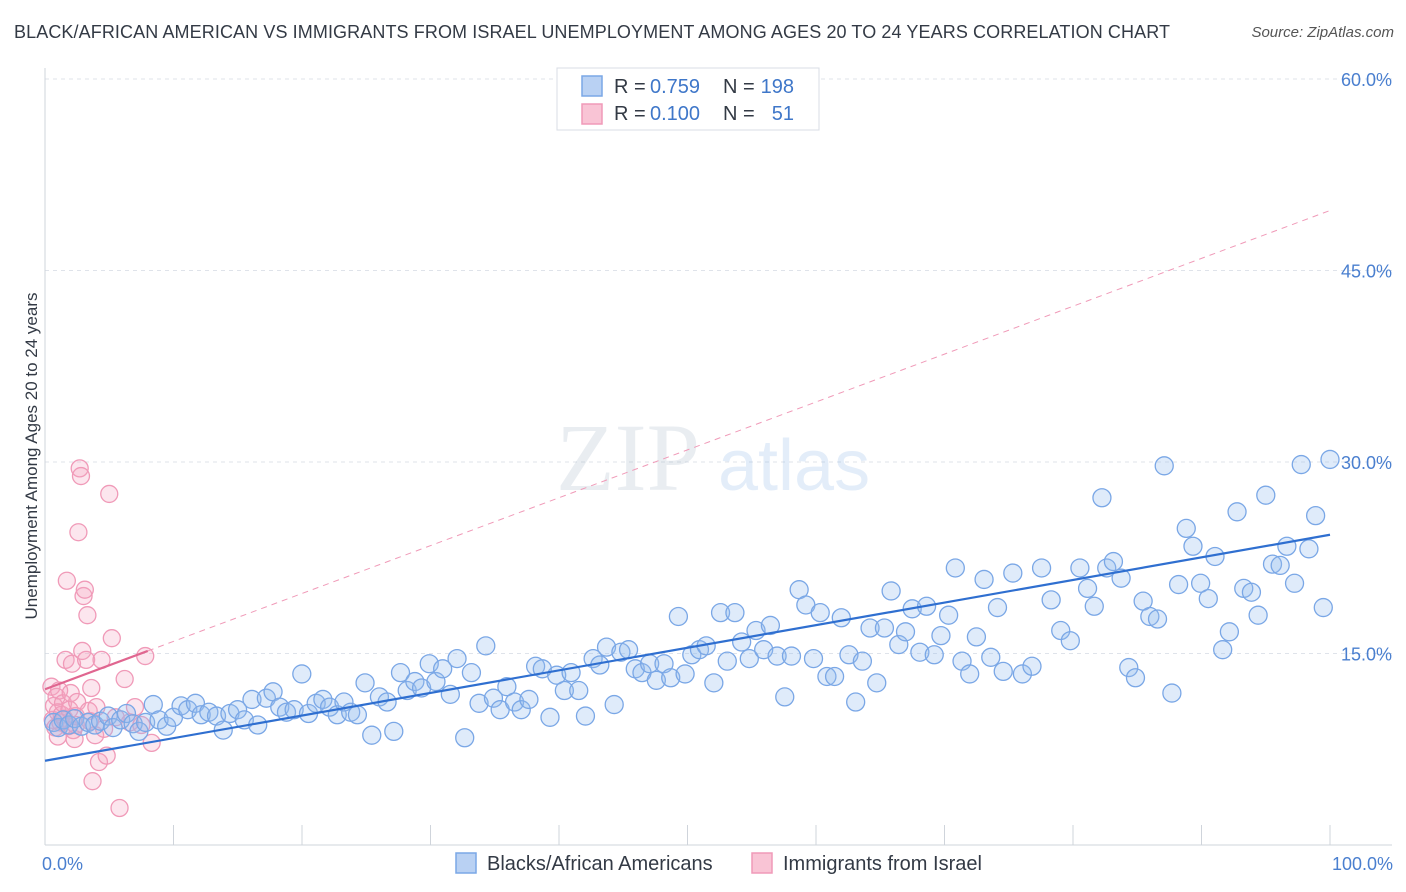  Describe the element at coordinates (688, 99) in the screenshot. I see `stats-legend: R = 0.759 N = 198 R = 0.100 N = 51` at that location.